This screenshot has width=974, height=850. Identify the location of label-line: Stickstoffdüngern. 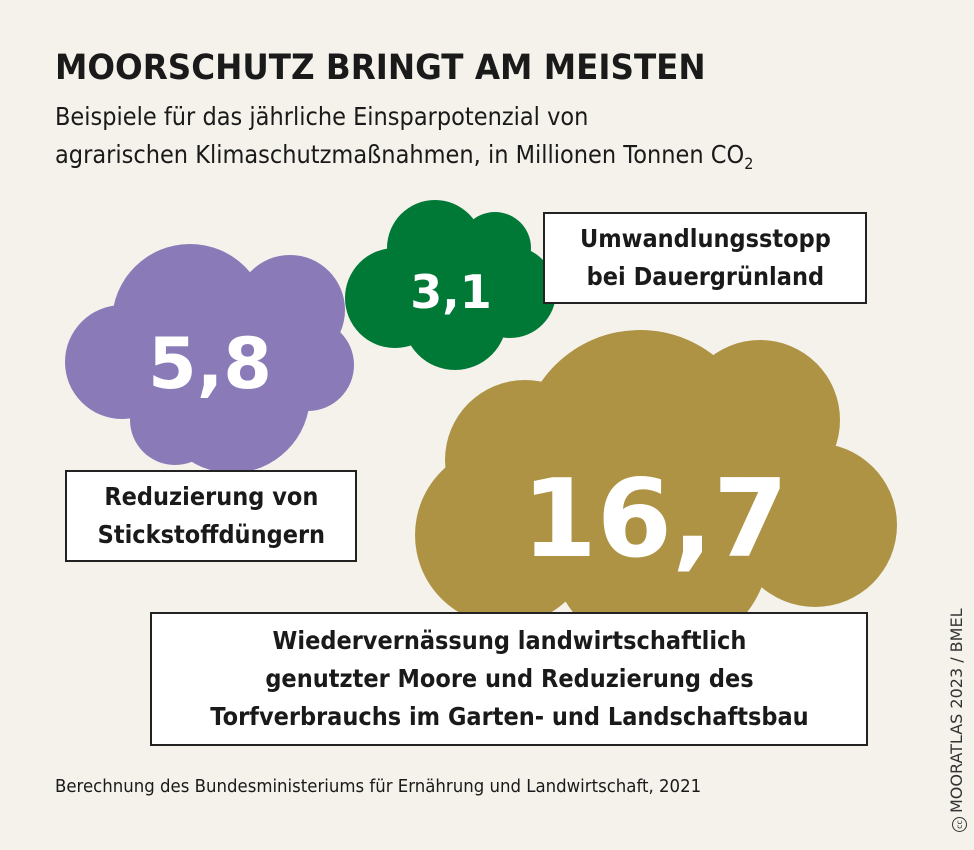
(211, 534).